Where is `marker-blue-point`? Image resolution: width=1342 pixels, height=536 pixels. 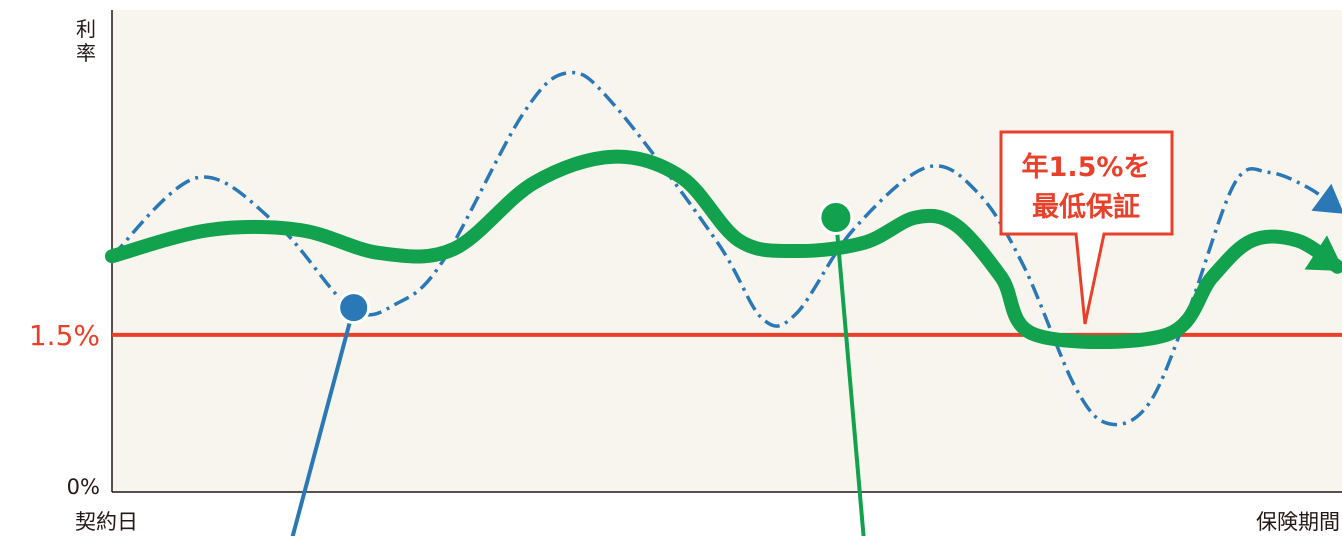 marker-blue-point is located at coordinates (354, 308).